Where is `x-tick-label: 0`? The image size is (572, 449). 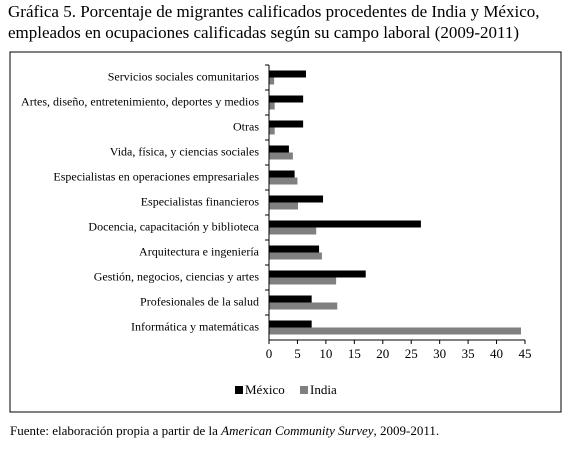
x-tick-label: 0 is located at coordinates (269, 353).